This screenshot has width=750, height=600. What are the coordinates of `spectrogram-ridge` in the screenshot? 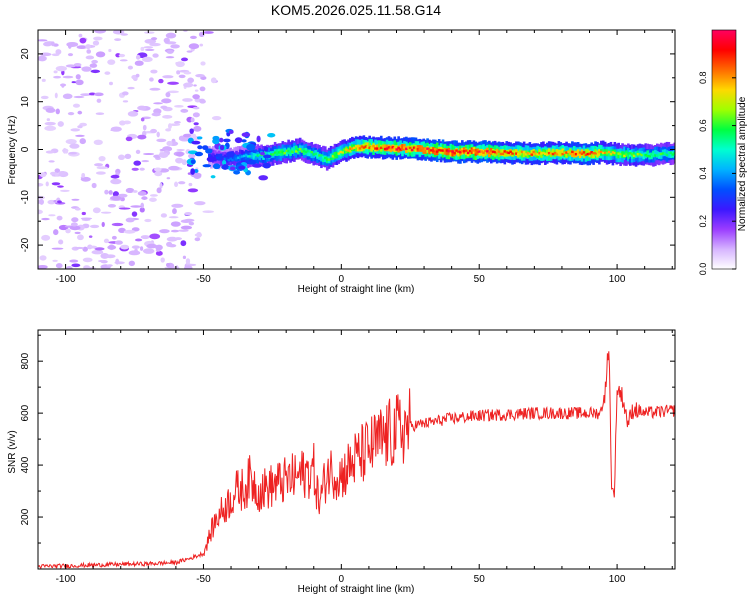 It's located at (430, 154).